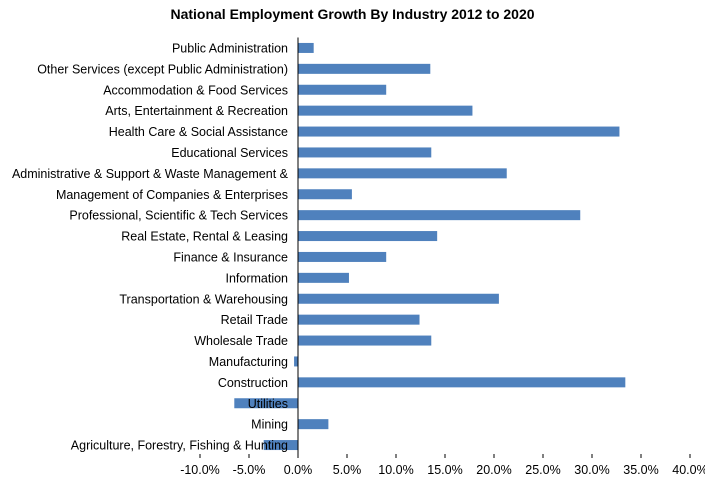 This screenshot has height=481, width=705. What do you see at coordinates (248, 362) in the screenshot?
I see `category-label-15: Manufacturing` at bounding box center [248, 362].